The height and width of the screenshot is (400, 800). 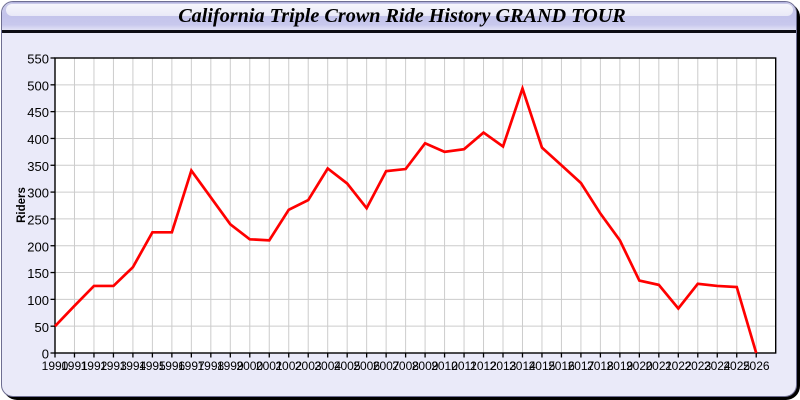 I want to click on svg-text: 2002, so click(x=288, y=366).